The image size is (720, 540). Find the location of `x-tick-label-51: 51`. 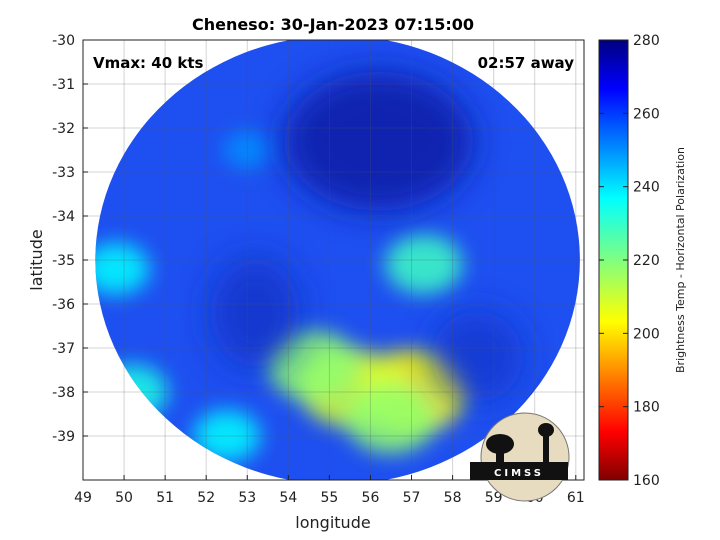

x-tick-label-51: 51 is located at coordinates (165, 498).